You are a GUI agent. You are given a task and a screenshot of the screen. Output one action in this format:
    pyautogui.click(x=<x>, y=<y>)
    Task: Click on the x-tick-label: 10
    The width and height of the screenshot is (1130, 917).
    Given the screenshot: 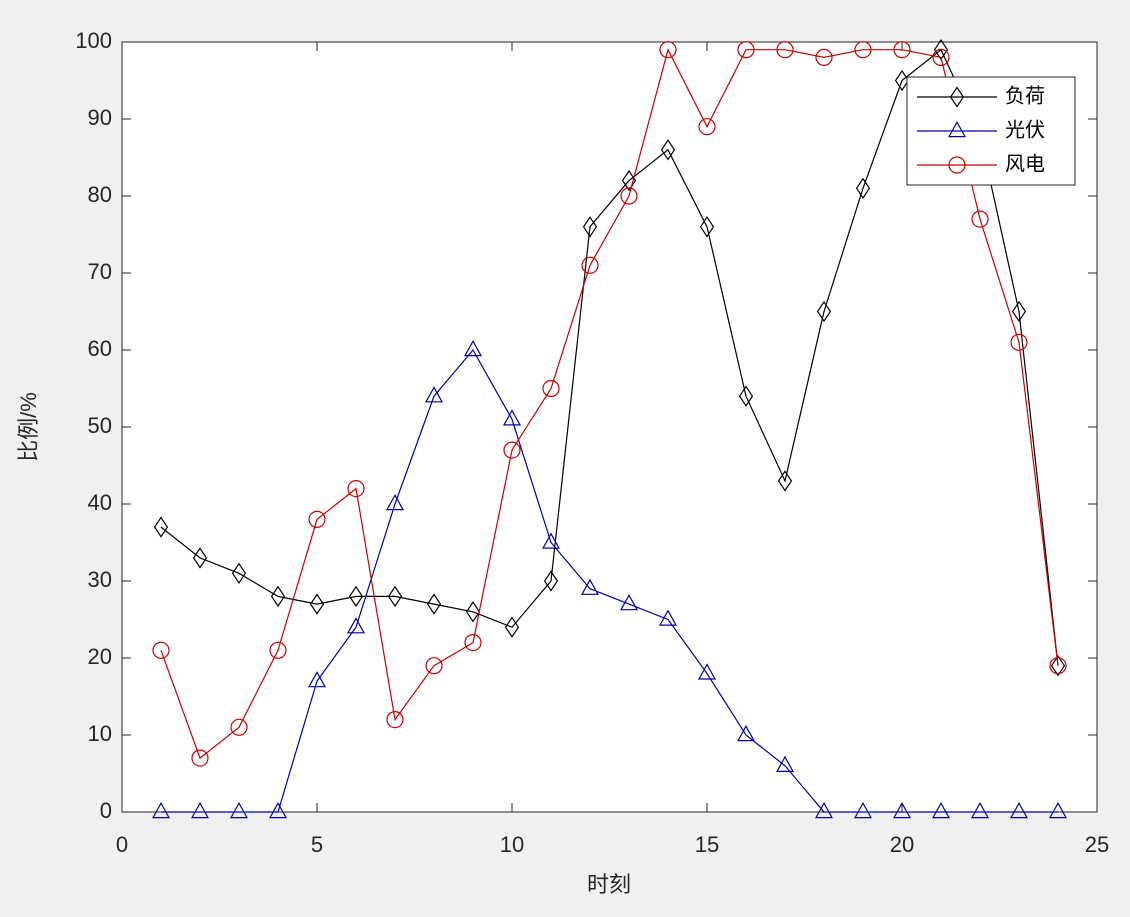 What is the action you would take?
    pyautogui.click(x=512, y=844)
    